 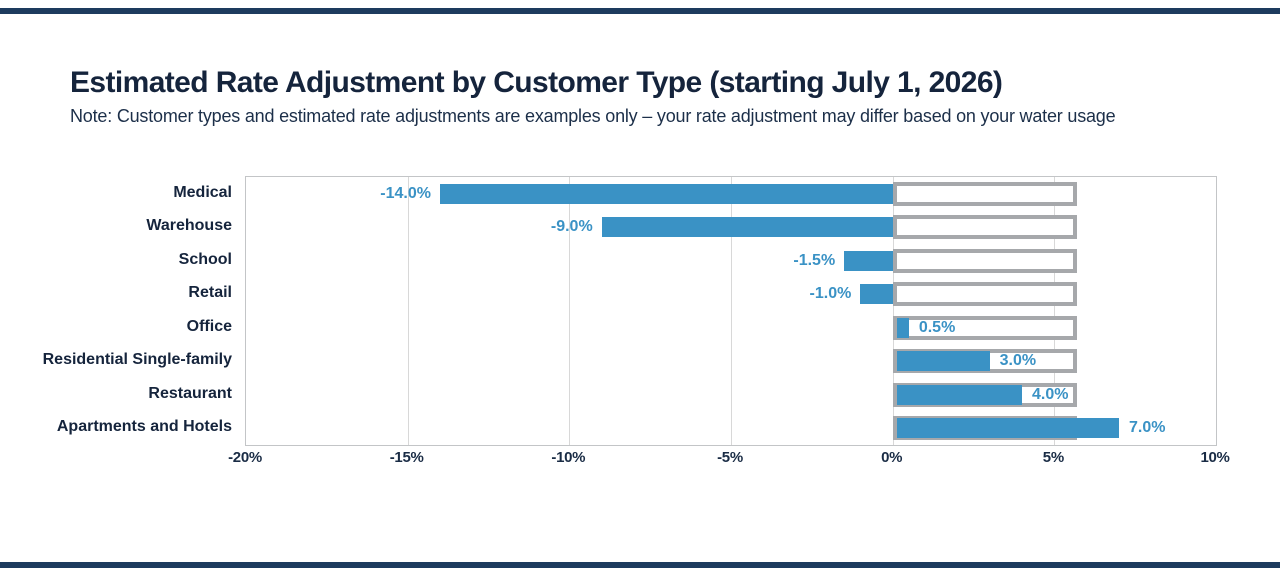 I want to click on category-label: Restaurant, so click(x=190, y=393).